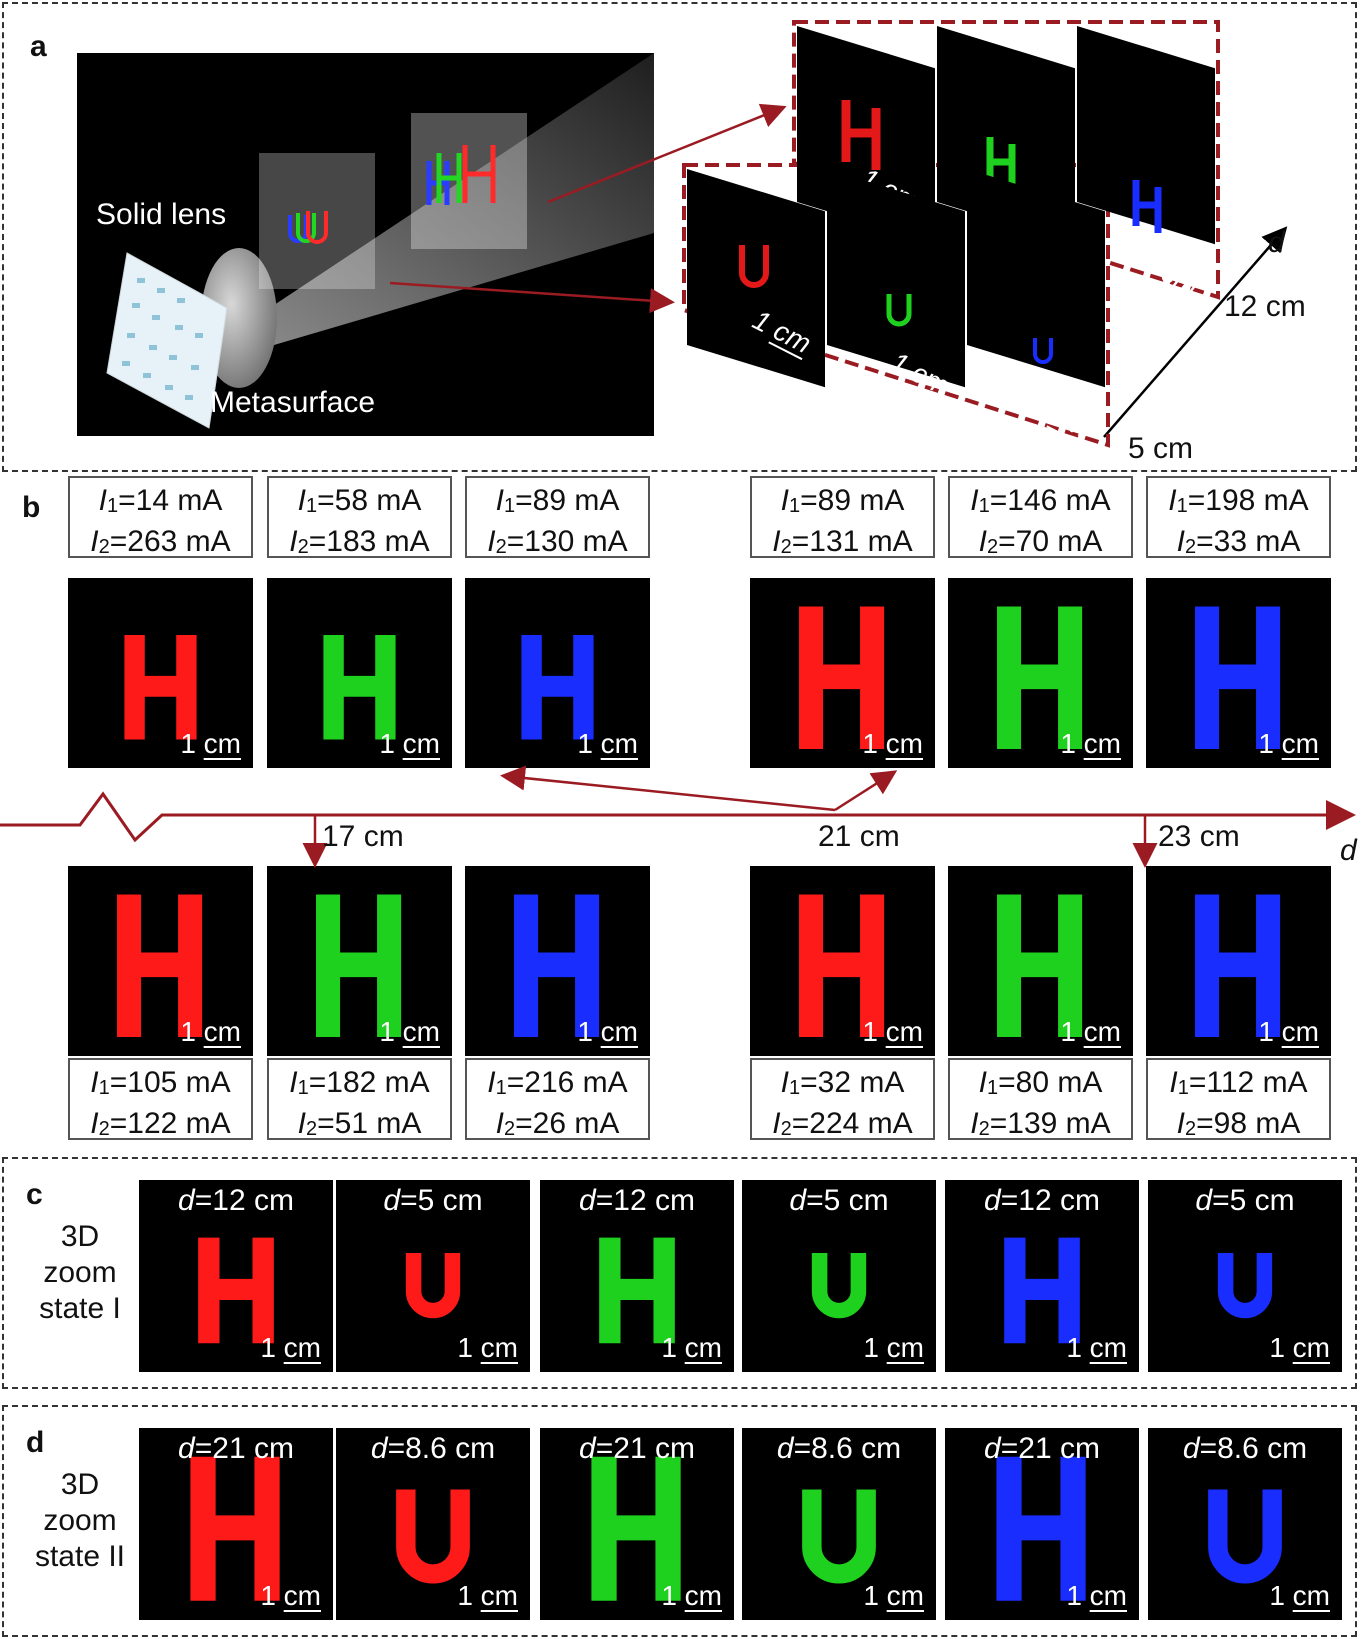 The image size is (1361, 1639). Describe the element at coordinates (1276, 242) in the screenshot. I see `a-axis-d: d` at that location.